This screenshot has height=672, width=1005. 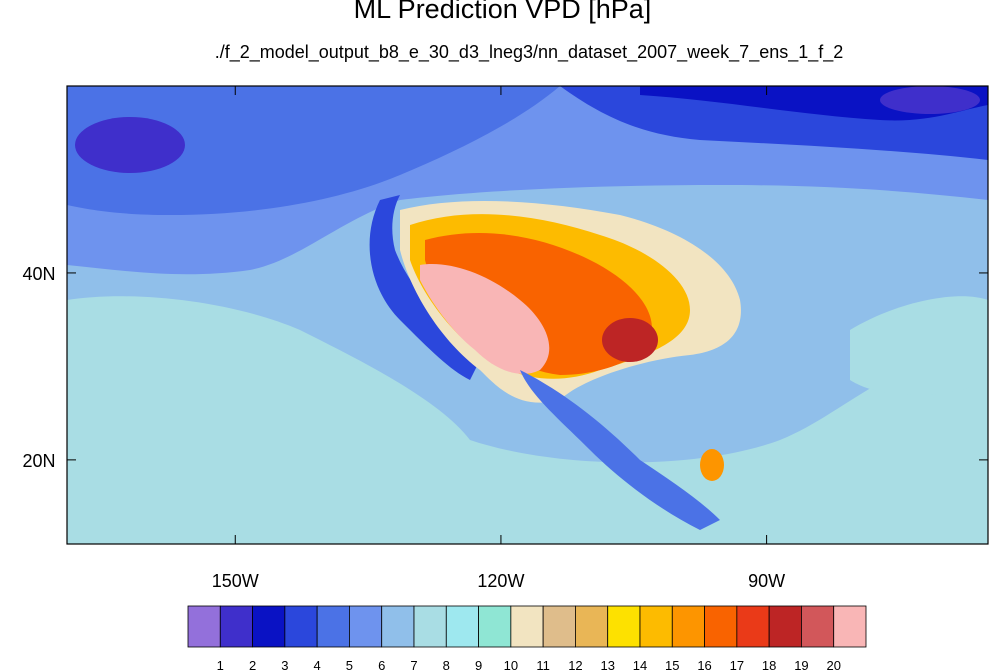 What do you see at coordinates (478, 665) in the screenshot?
I see `colorbar-label: 9` at bounding box center [478, 665].